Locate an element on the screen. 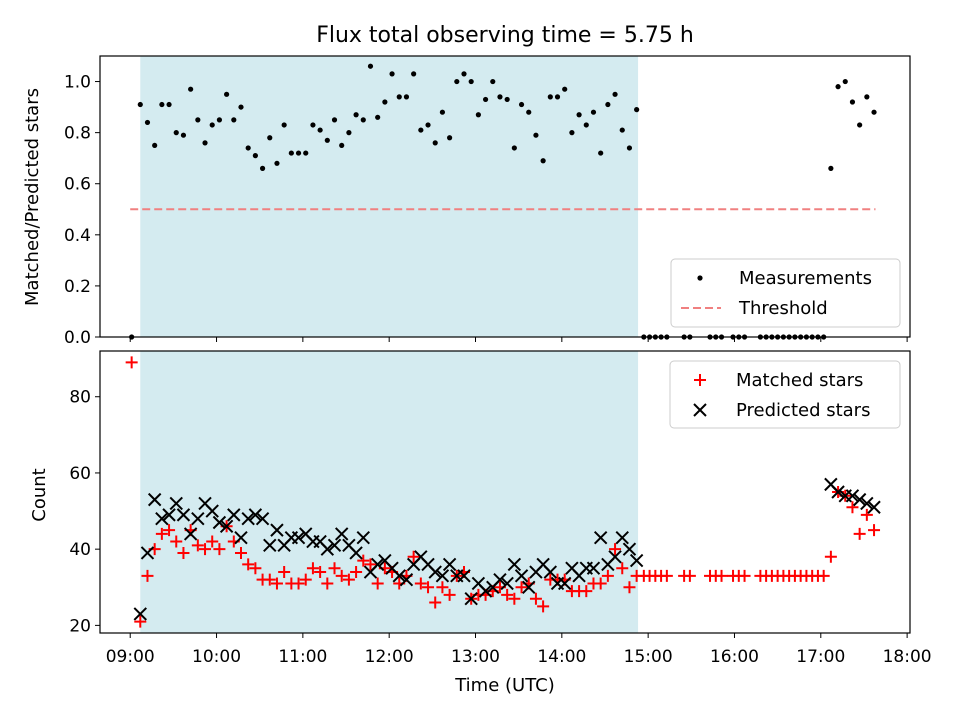 This screenshot has height=720, width=960. chart-title: Flux total observing time = 5.75 h is located at coordinates (505, 35).